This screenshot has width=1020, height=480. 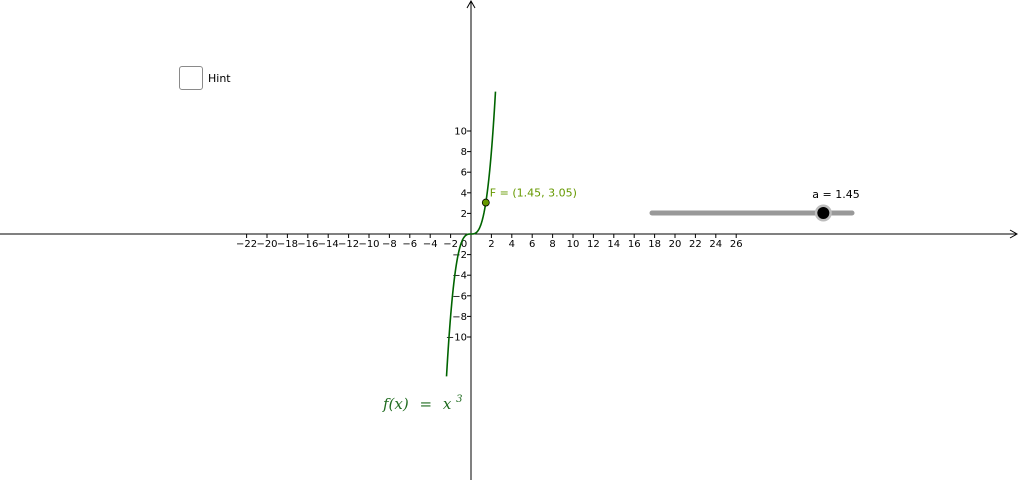 I want to click on x-tick-label: −10, so click(x=368, y=244).